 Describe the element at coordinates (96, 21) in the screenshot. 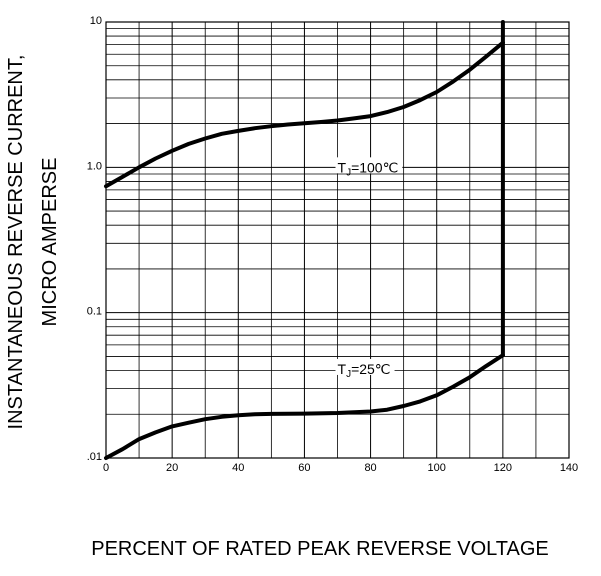

I see `y-tick-label: 10` at that location.